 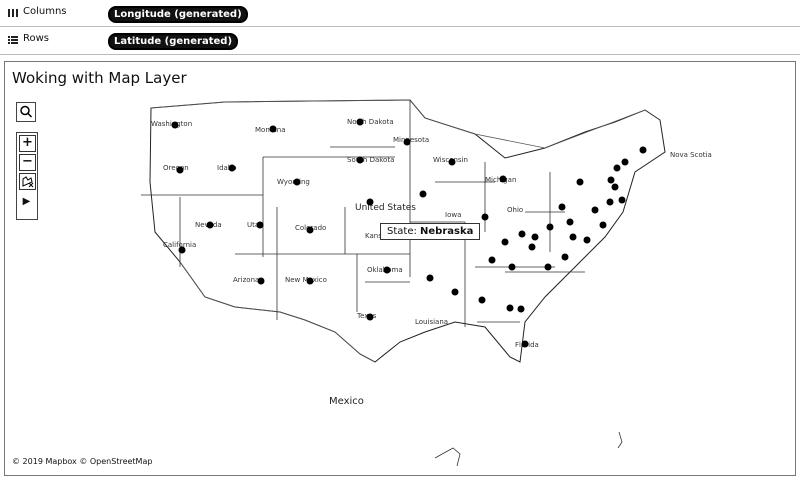 What do you see at coordinates (227, 168) in the screenshot?
I see `label-idaho: Idaho` at bounding box center [227, 168].